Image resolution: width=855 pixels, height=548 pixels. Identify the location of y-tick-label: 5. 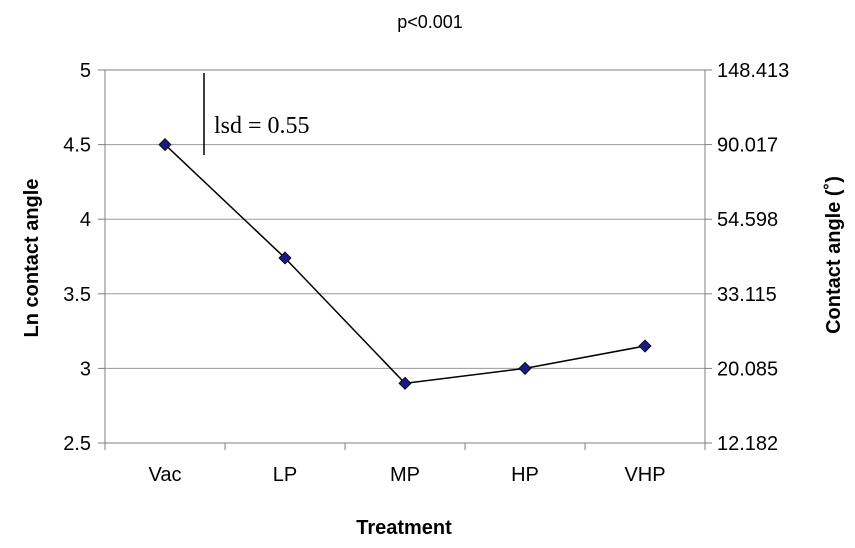
(85, 71).